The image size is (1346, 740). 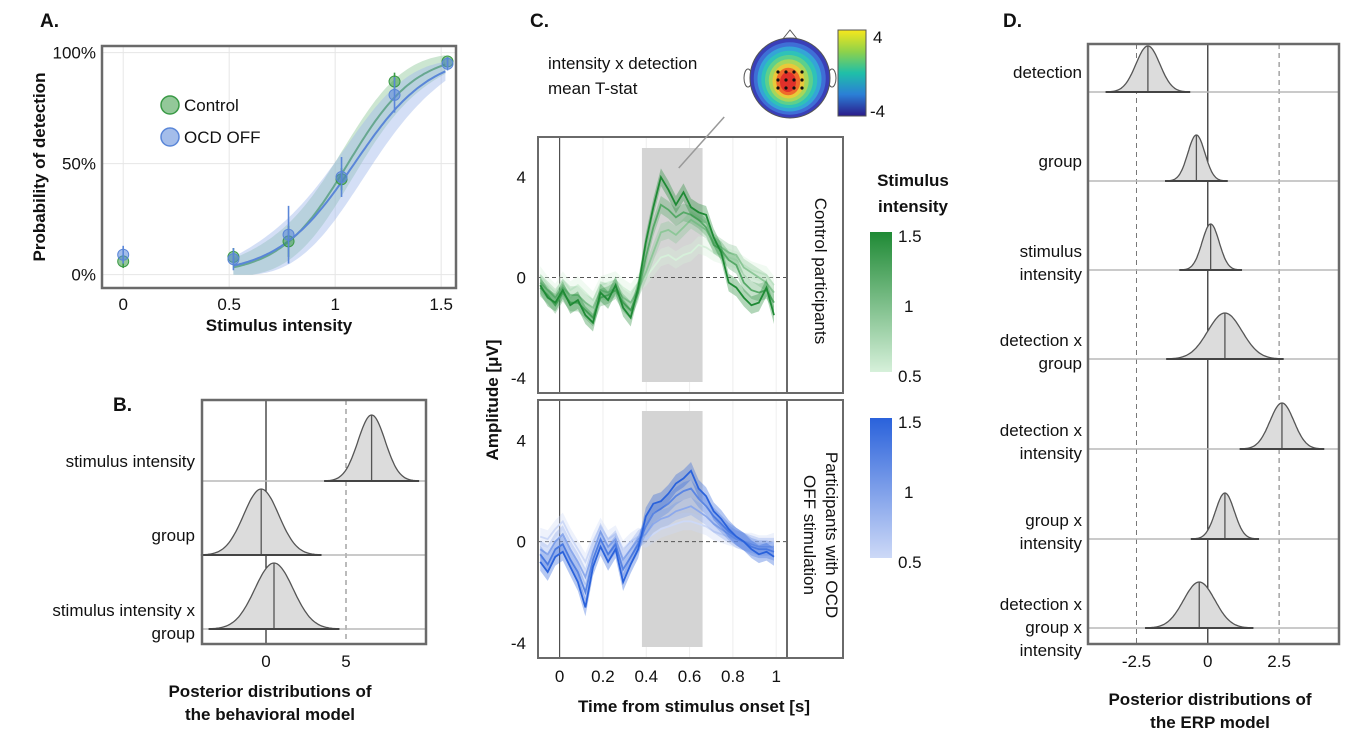 I want to click on row-label: stimulus intensity, so click(x=131, y=461).